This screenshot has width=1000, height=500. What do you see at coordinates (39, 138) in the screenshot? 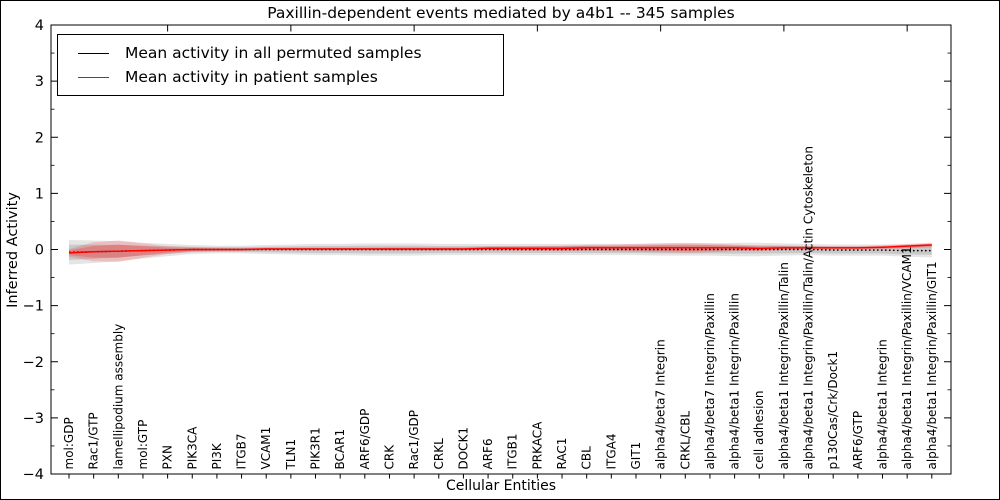
I see `y-tick-label: 2` at bounding box center [39, 138].